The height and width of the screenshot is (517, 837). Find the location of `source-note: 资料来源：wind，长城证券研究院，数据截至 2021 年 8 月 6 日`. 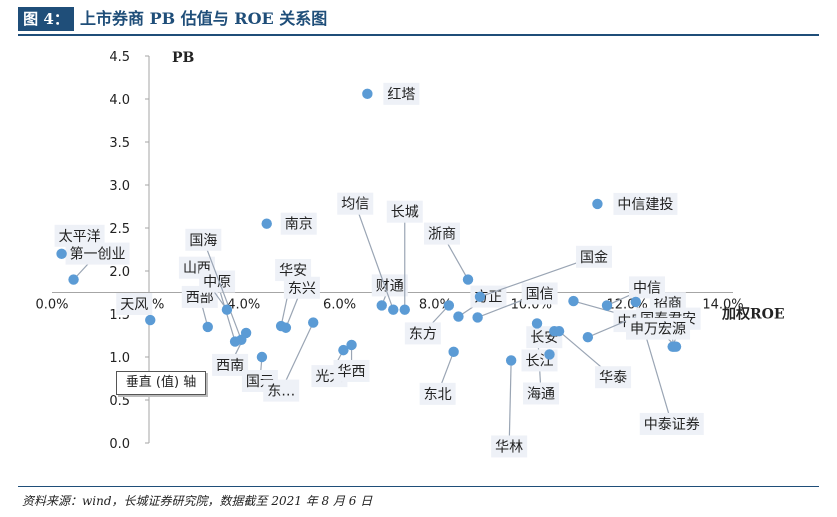

source-note: 资料来源：wind，长城证券研究院，数据截至 2021 年 8 月 6 日 is located at coordinates (197, 501).